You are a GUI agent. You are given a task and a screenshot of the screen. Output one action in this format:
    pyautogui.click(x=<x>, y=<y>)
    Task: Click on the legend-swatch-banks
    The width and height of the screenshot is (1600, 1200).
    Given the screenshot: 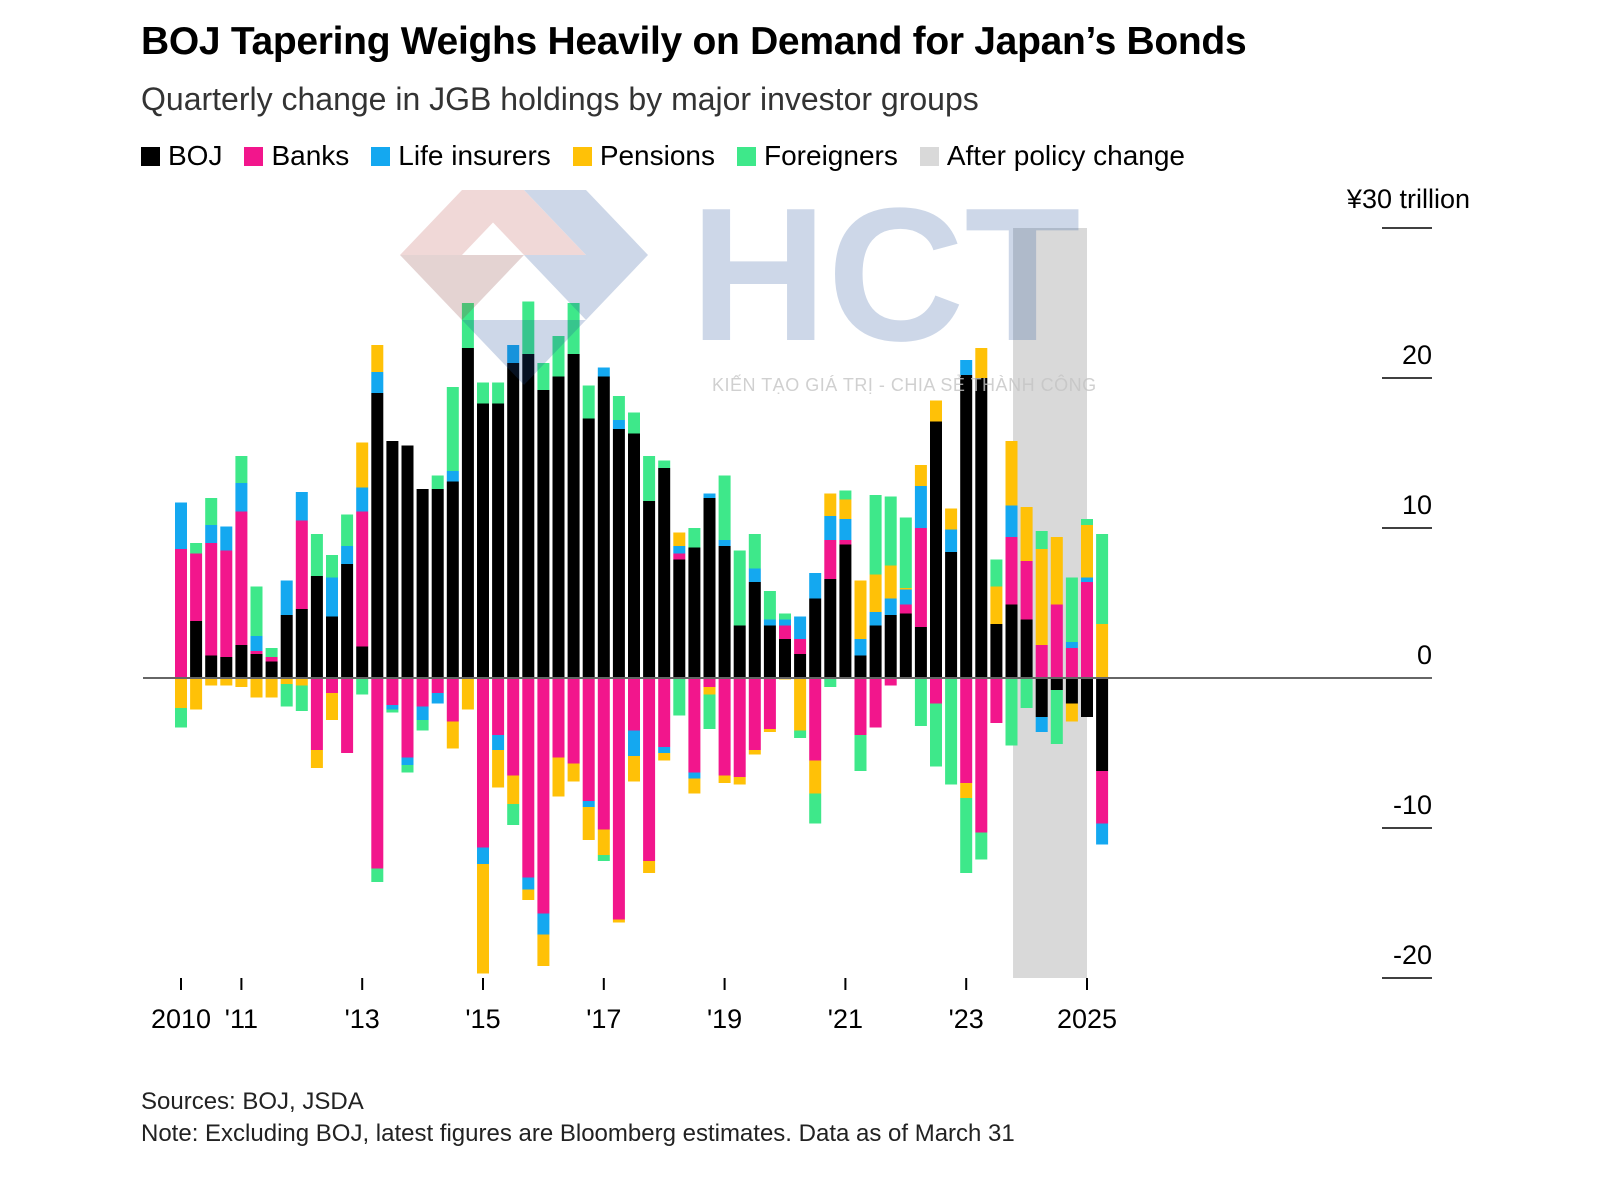 What is the action you would take?
    pyautogui.click(x=254, y=156)
    